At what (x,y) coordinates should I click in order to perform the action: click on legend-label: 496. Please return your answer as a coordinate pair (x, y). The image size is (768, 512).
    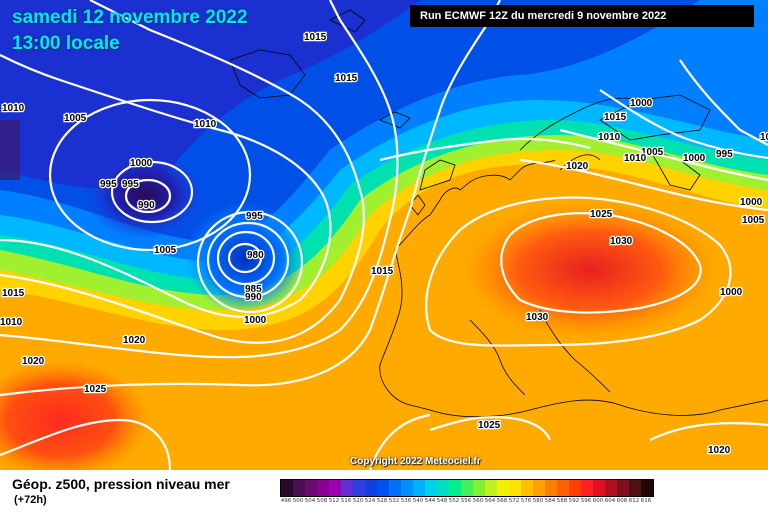
    Looking at the image, I should click on (286, 501).